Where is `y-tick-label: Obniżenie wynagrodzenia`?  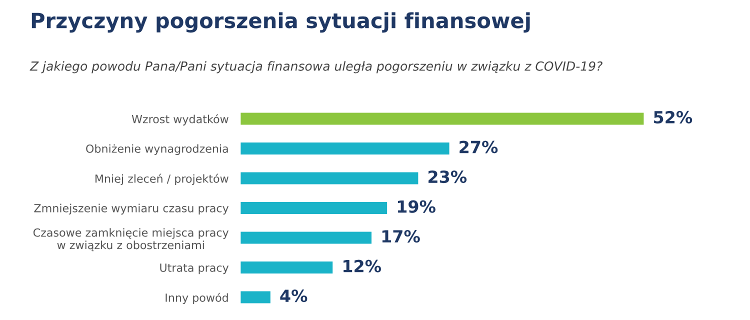 y-tick-label: Obniżenie wynagrodzenia is located at coordinates (157, 149).